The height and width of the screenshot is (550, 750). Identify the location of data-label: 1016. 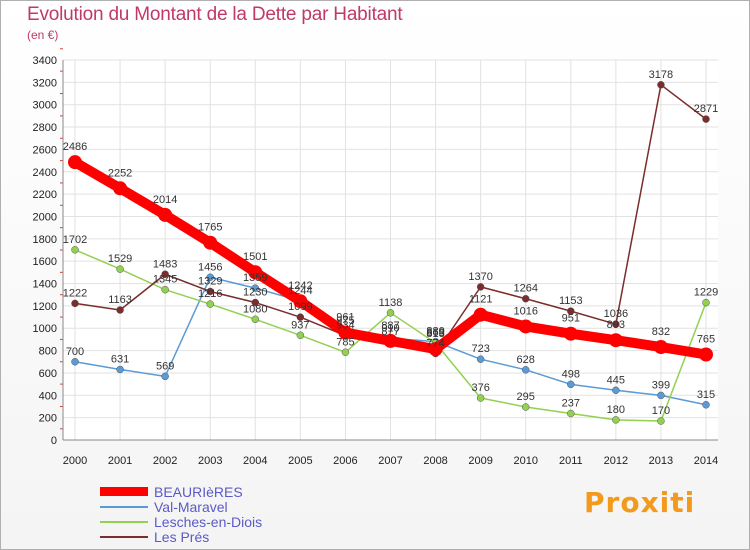
(525, 311).